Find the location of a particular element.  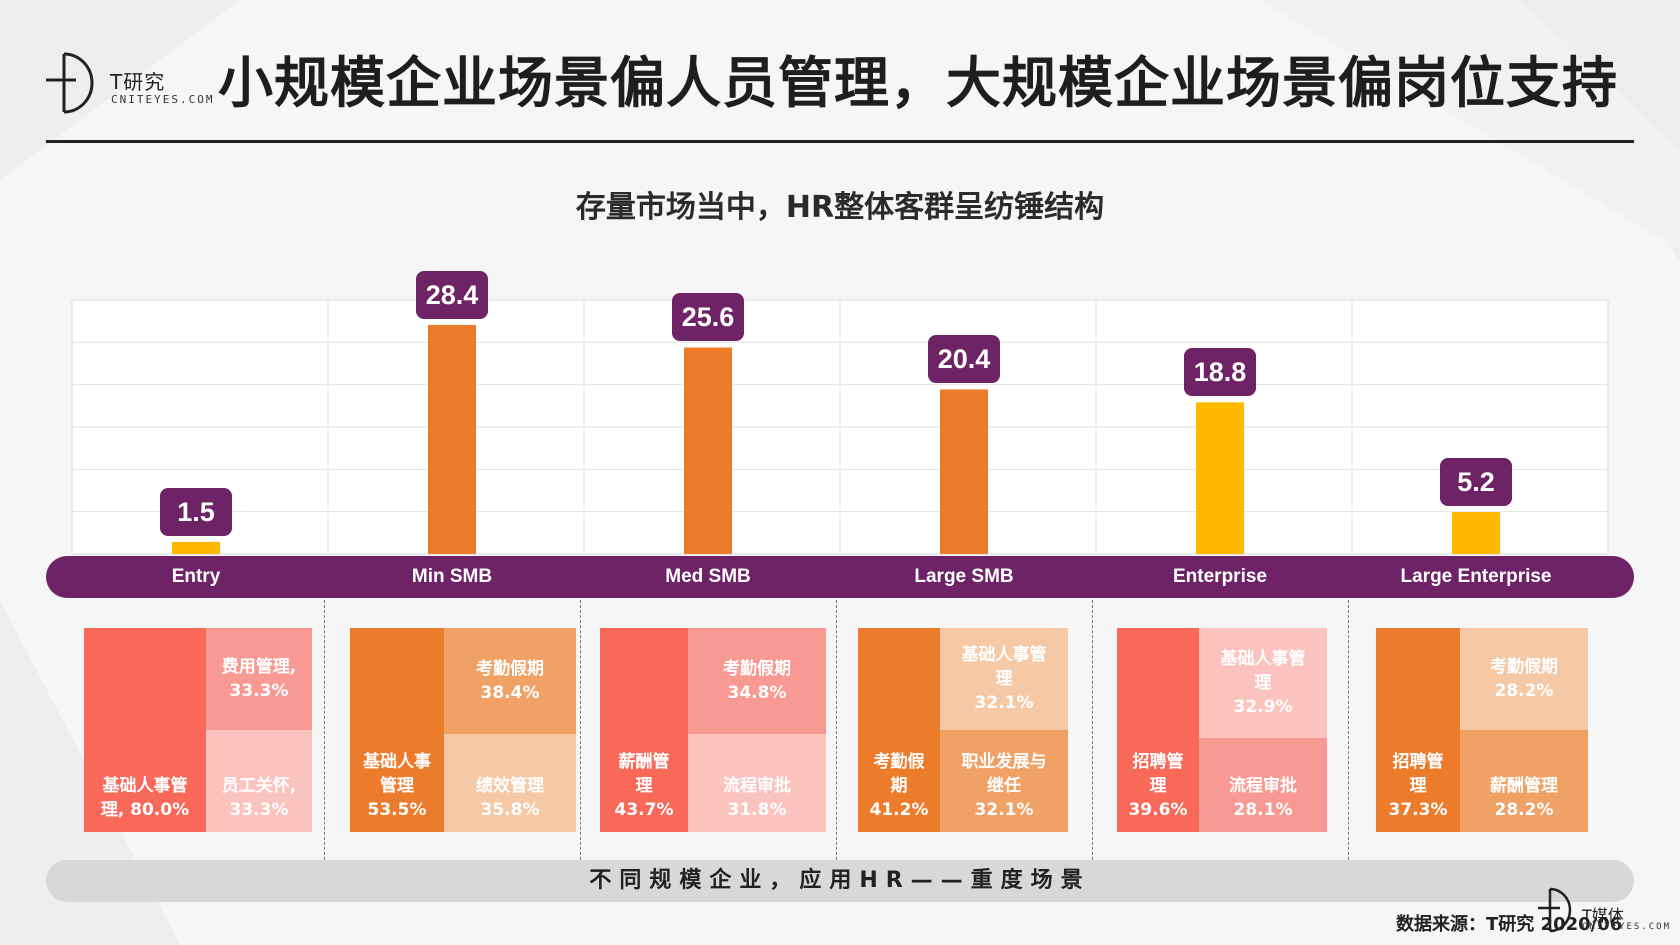

data-source: 数据来源：T研究 2020/06 is located at coordinates (1509, 924).